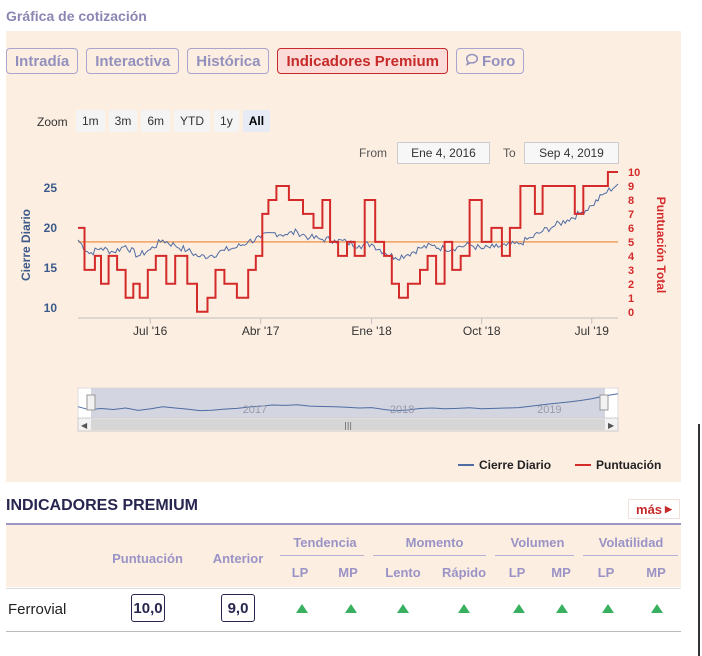  I want to click on tab-foro: Foro, so click(490, 61).